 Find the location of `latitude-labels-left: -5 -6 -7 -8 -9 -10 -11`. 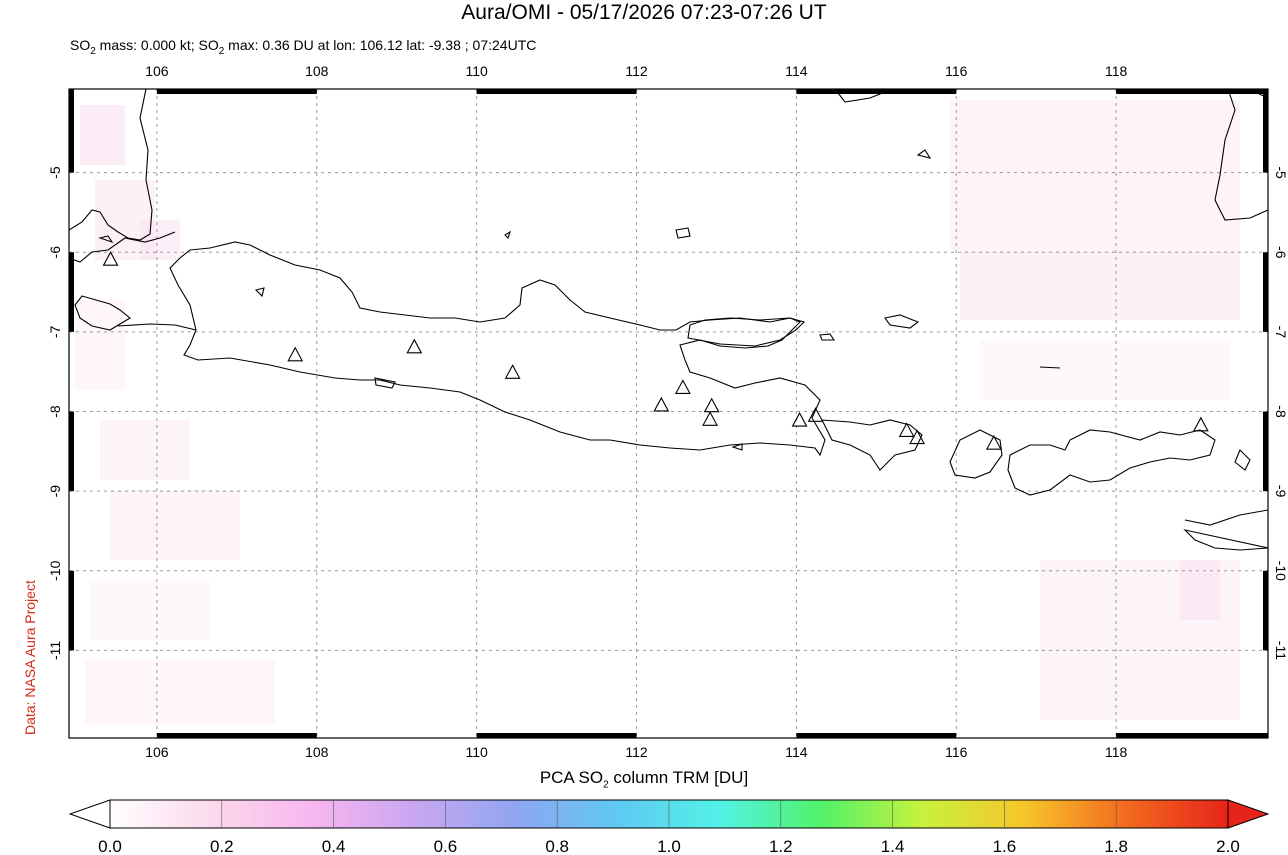

latitude-labels-left: -5 -6 -7 -8 -9 -10 -11 is located at coordinates (55, 413).